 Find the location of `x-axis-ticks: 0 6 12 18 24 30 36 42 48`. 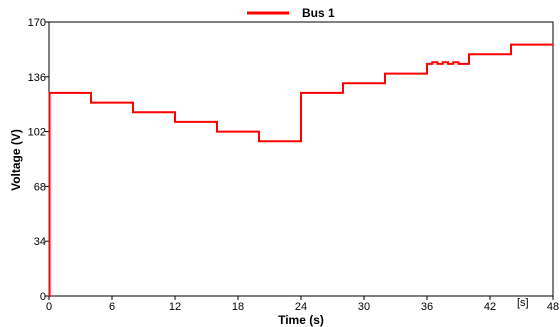

x-axis-ticks: 0 6 12 18 24 30 36 42 48 is located at coordinates (302, 304).